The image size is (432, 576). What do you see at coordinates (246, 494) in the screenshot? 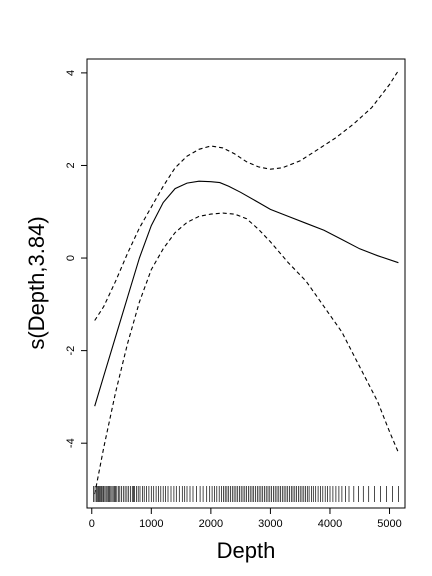
I see `rug-layer` at bounding box center [246, 494].